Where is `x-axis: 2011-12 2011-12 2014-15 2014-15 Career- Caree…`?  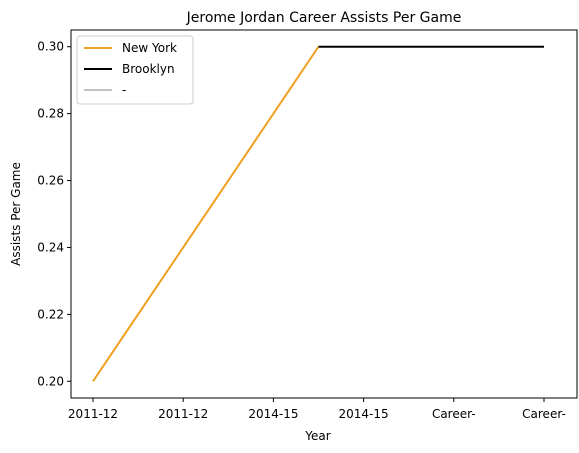 x-axis: 2011-12 2011-12 2014-15 2014-15 Career- Caree… is located at coordinates (317, 409).